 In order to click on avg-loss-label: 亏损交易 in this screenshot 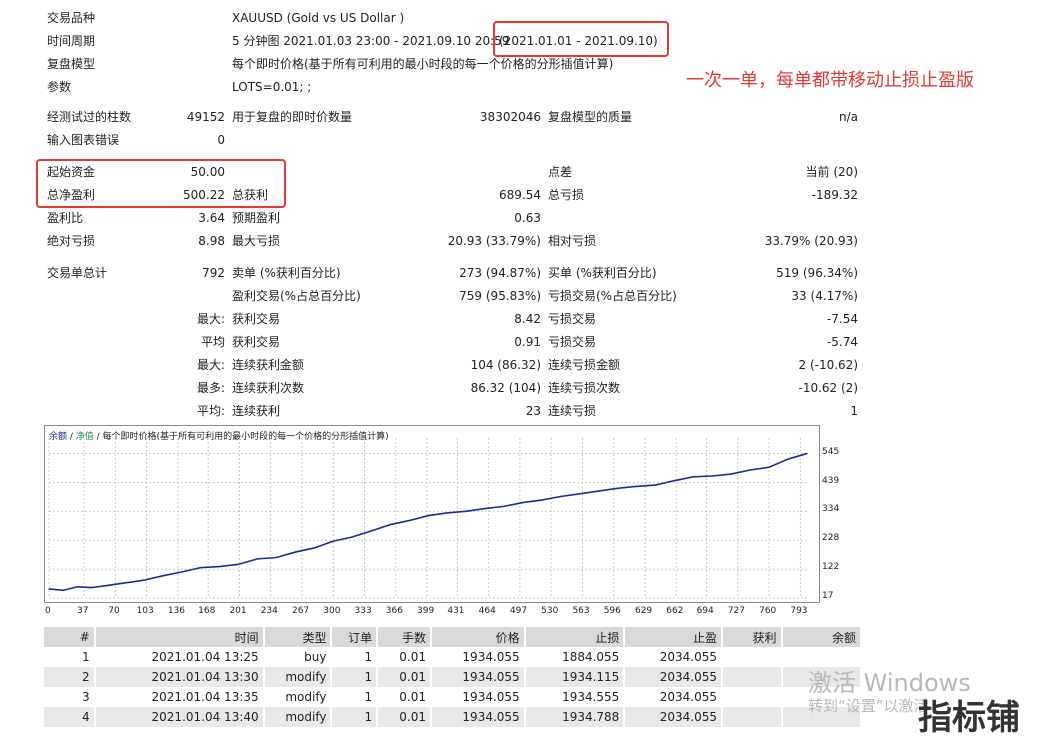, I will do `click(572, 342)`.